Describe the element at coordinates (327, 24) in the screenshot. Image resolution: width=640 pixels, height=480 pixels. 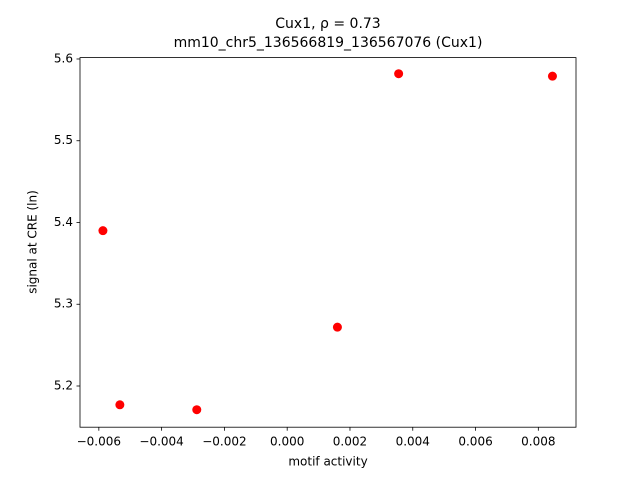
I see `chart-title: Cux1, ρ = 0.73` at that location.